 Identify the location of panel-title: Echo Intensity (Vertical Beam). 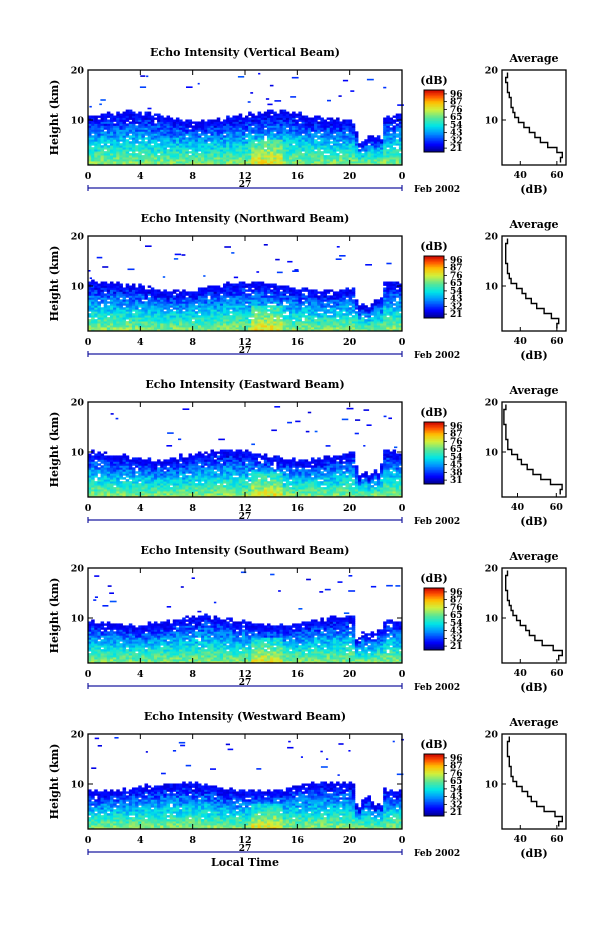
(245, 52).